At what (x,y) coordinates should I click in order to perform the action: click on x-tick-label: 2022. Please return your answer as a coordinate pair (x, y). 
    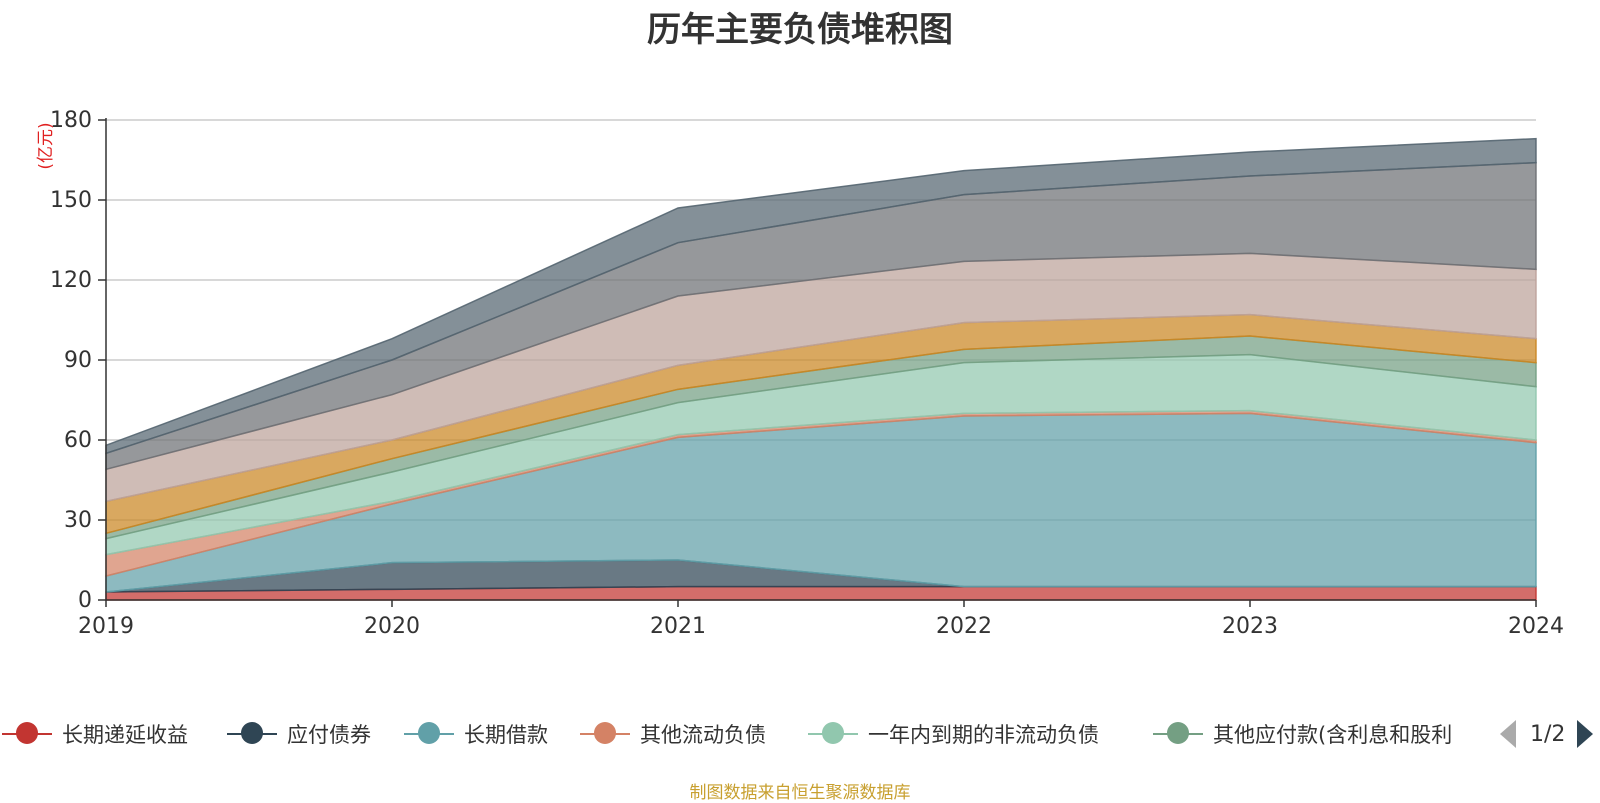
    Looking at the image, I should click on (964, 626).